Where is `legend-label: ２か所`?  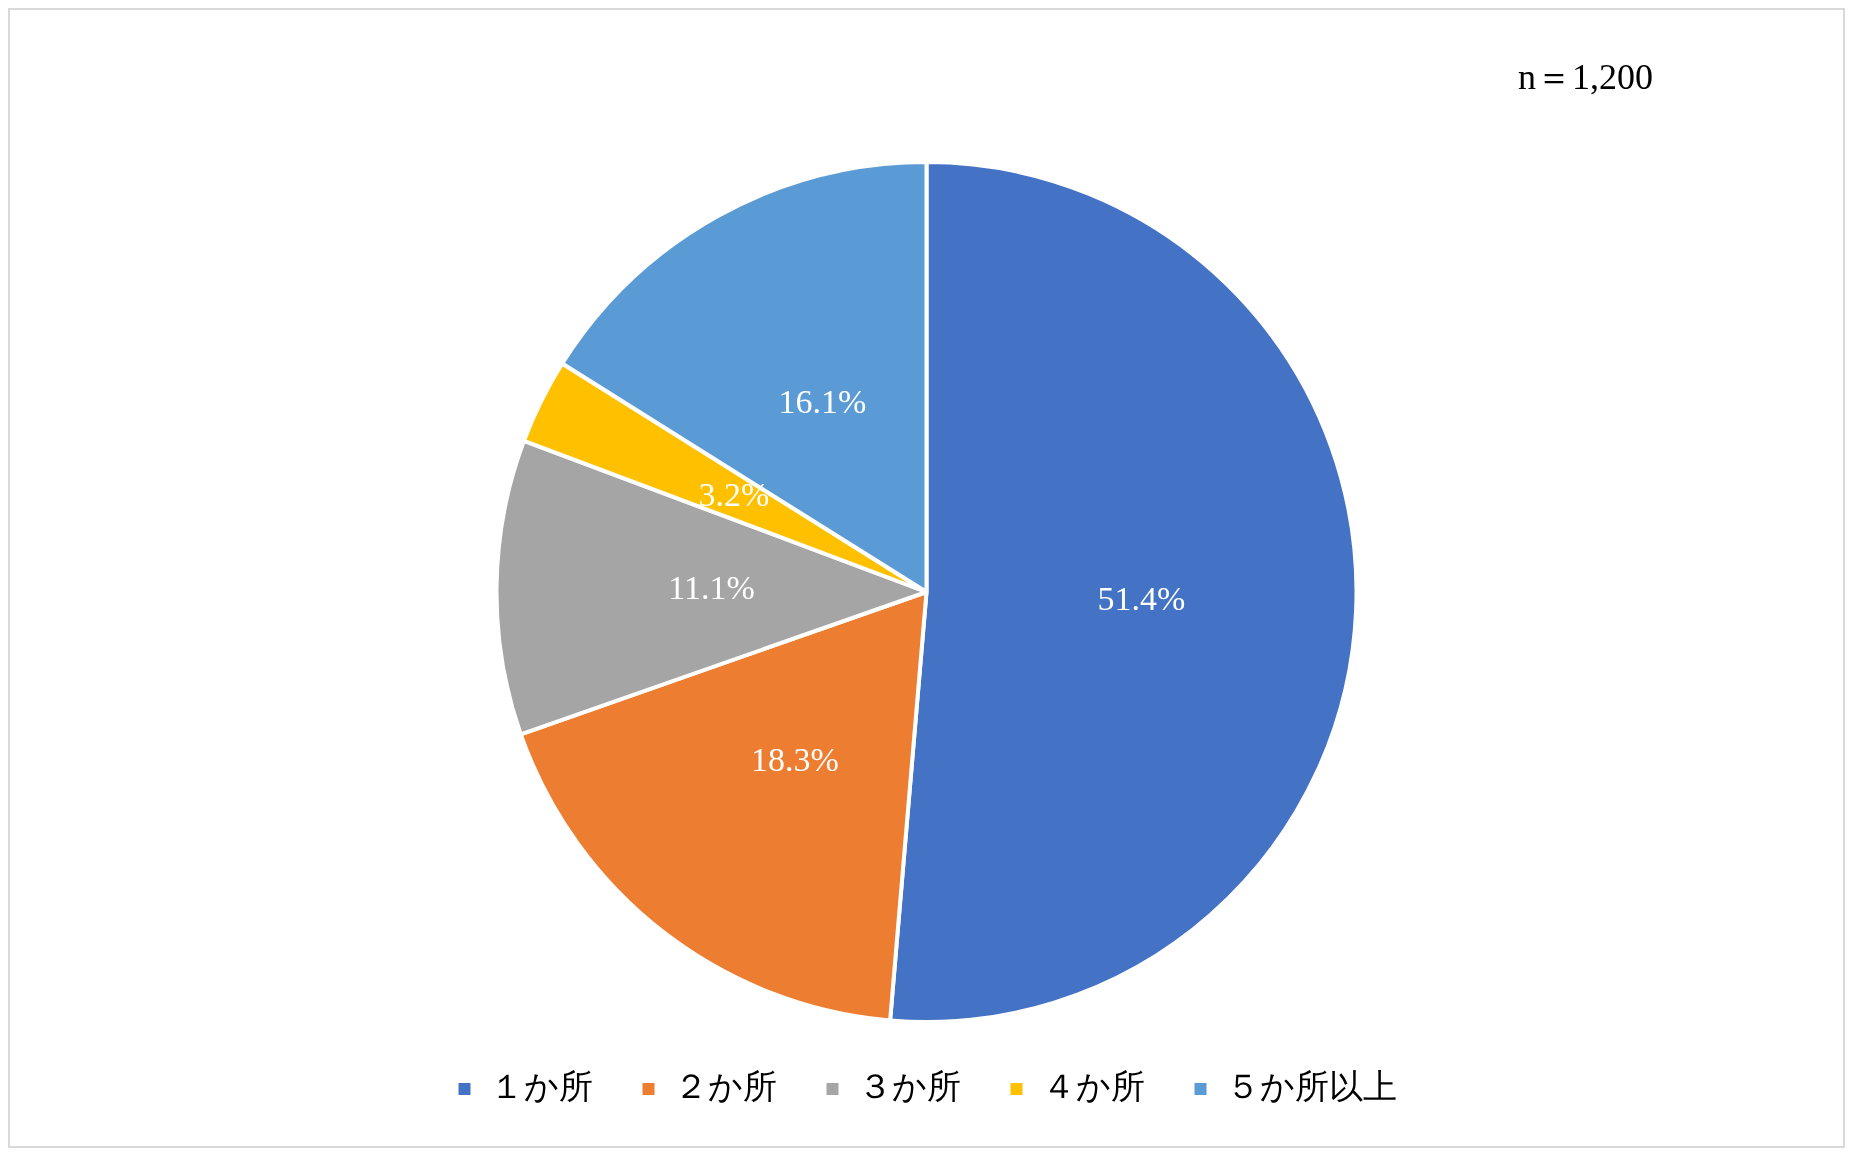
legend-label: ２か所 is located at coordinates (725, 1086).